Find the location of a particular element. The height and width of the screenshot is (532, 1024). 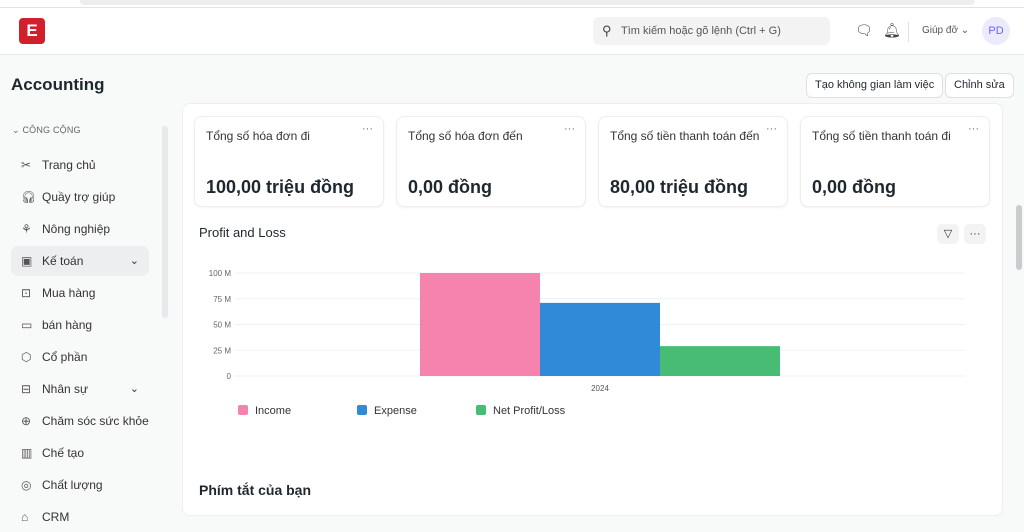

sidebar-item-label: bán hàng is located at coordinates (67, 325).